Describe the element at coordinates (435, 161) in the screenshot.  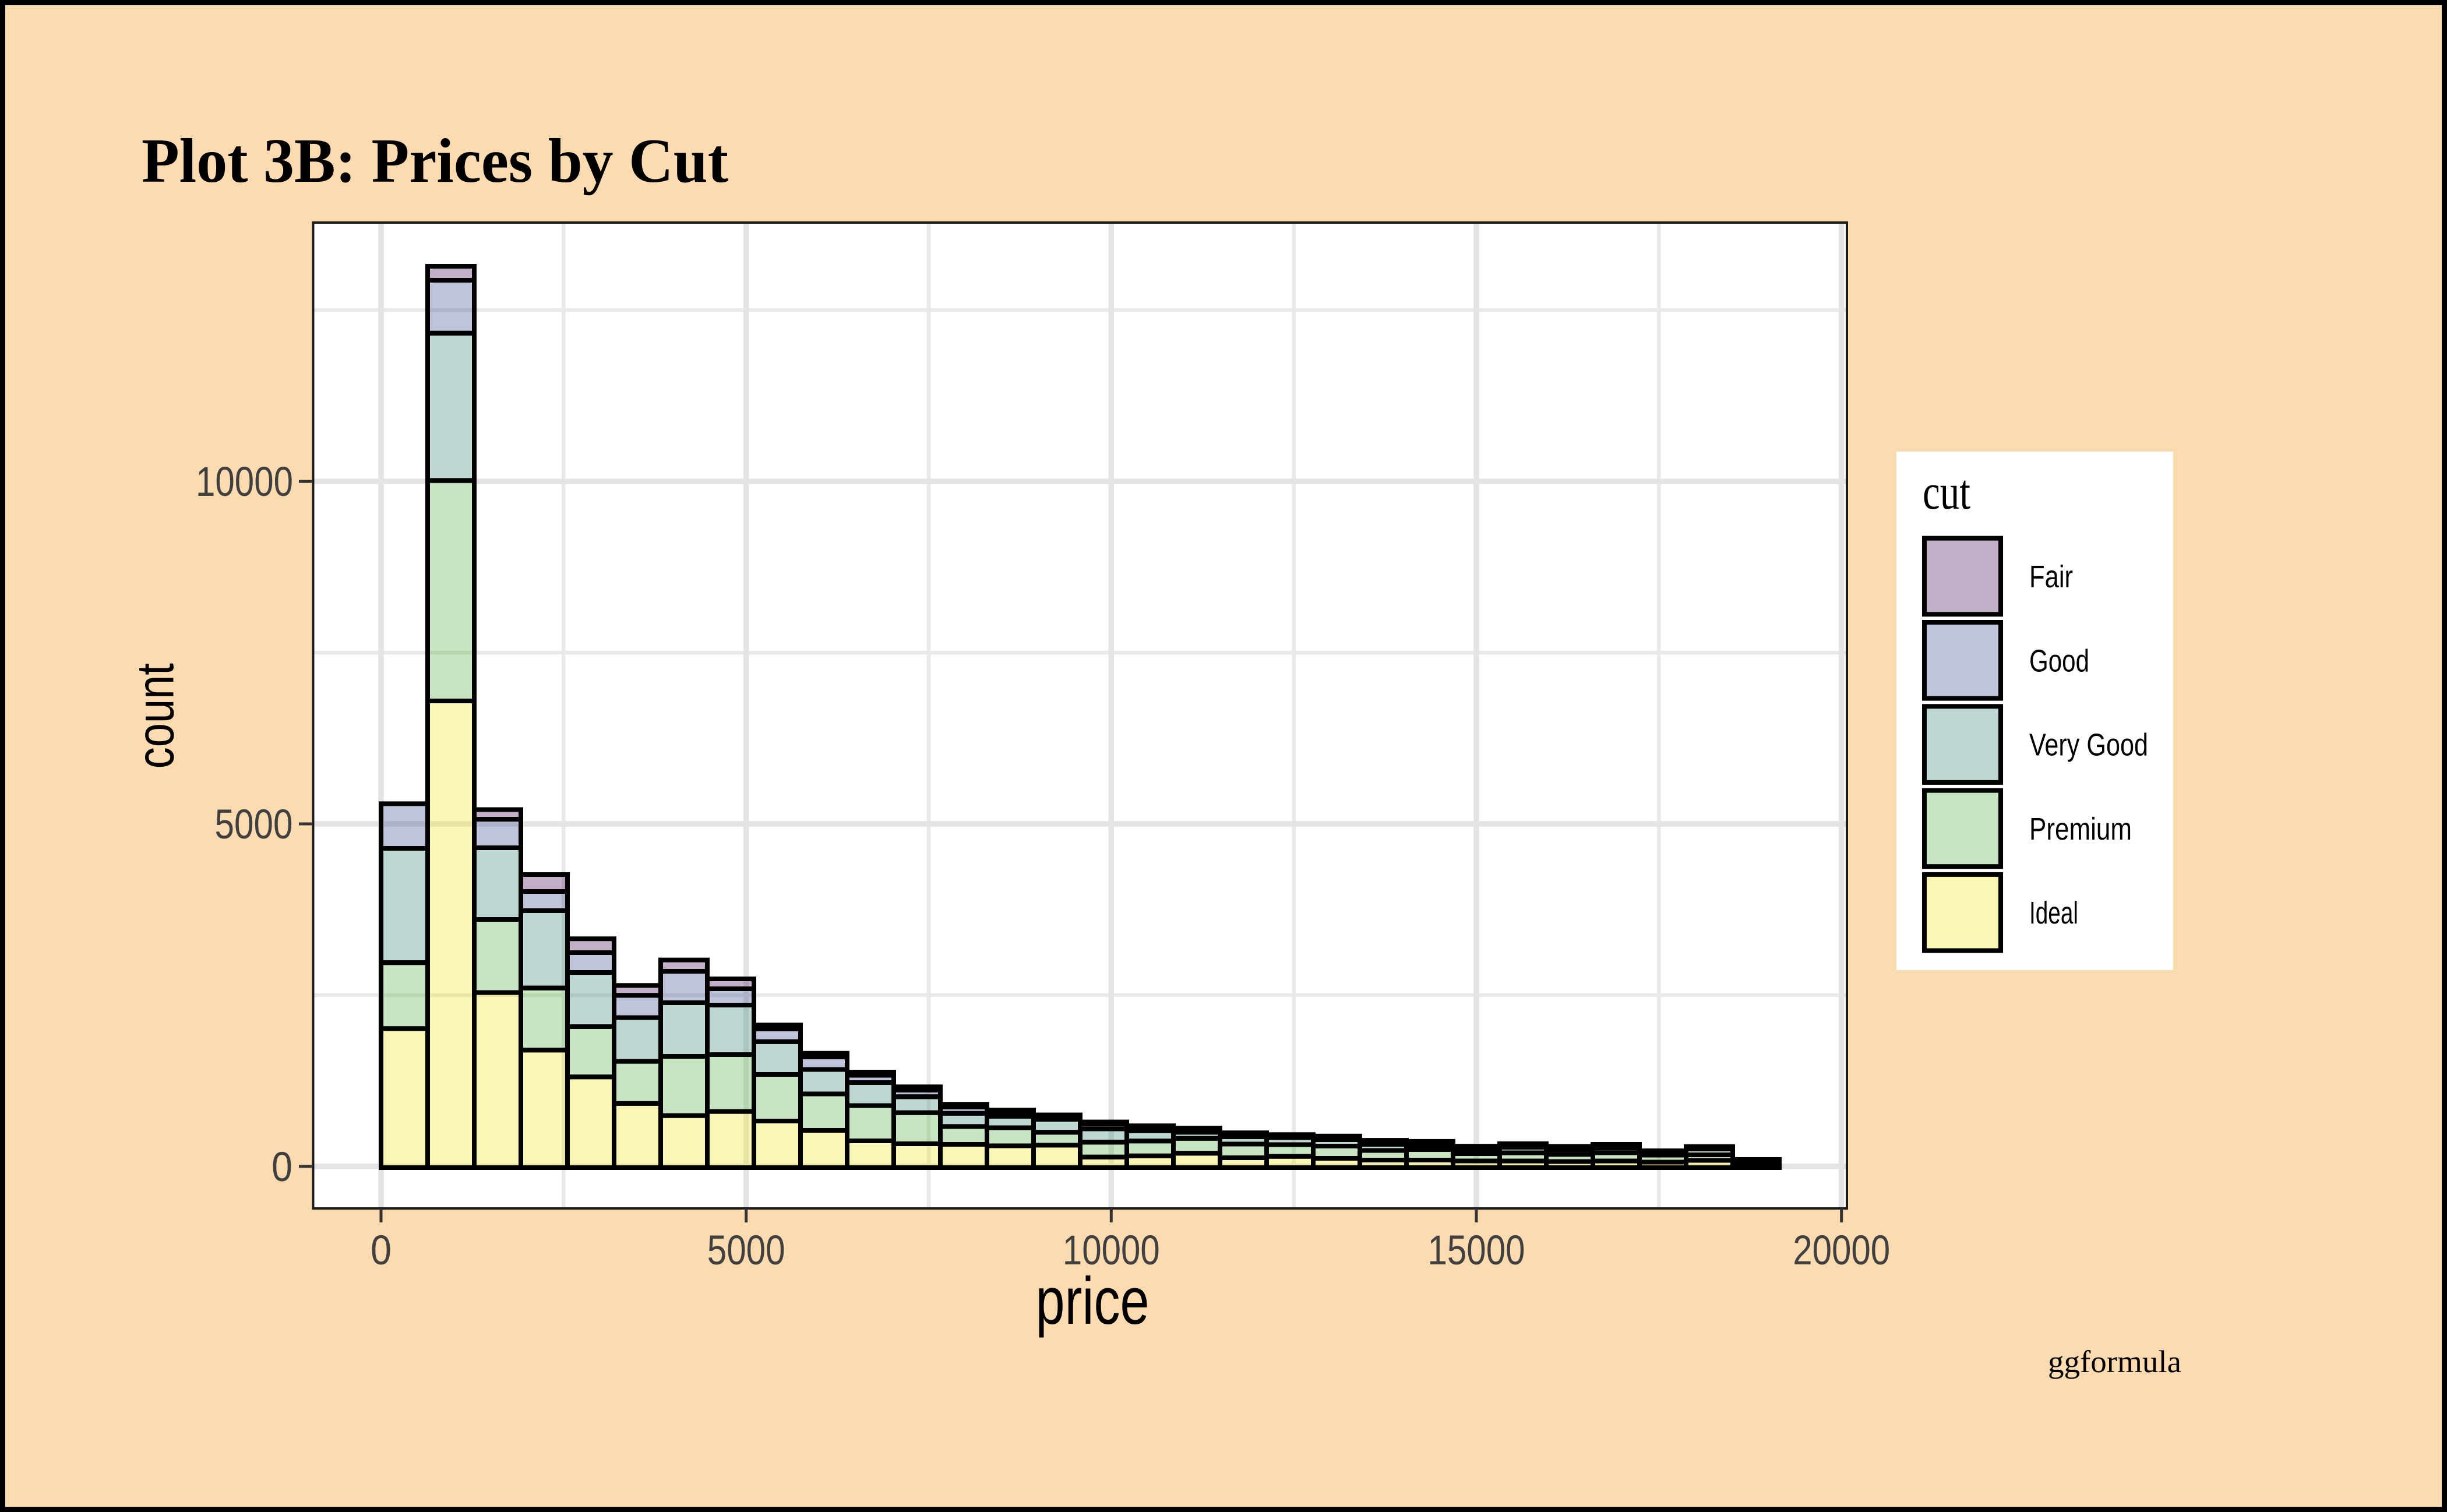
I see `svg-text: Plot 3B: Prices by Cut` at that location.